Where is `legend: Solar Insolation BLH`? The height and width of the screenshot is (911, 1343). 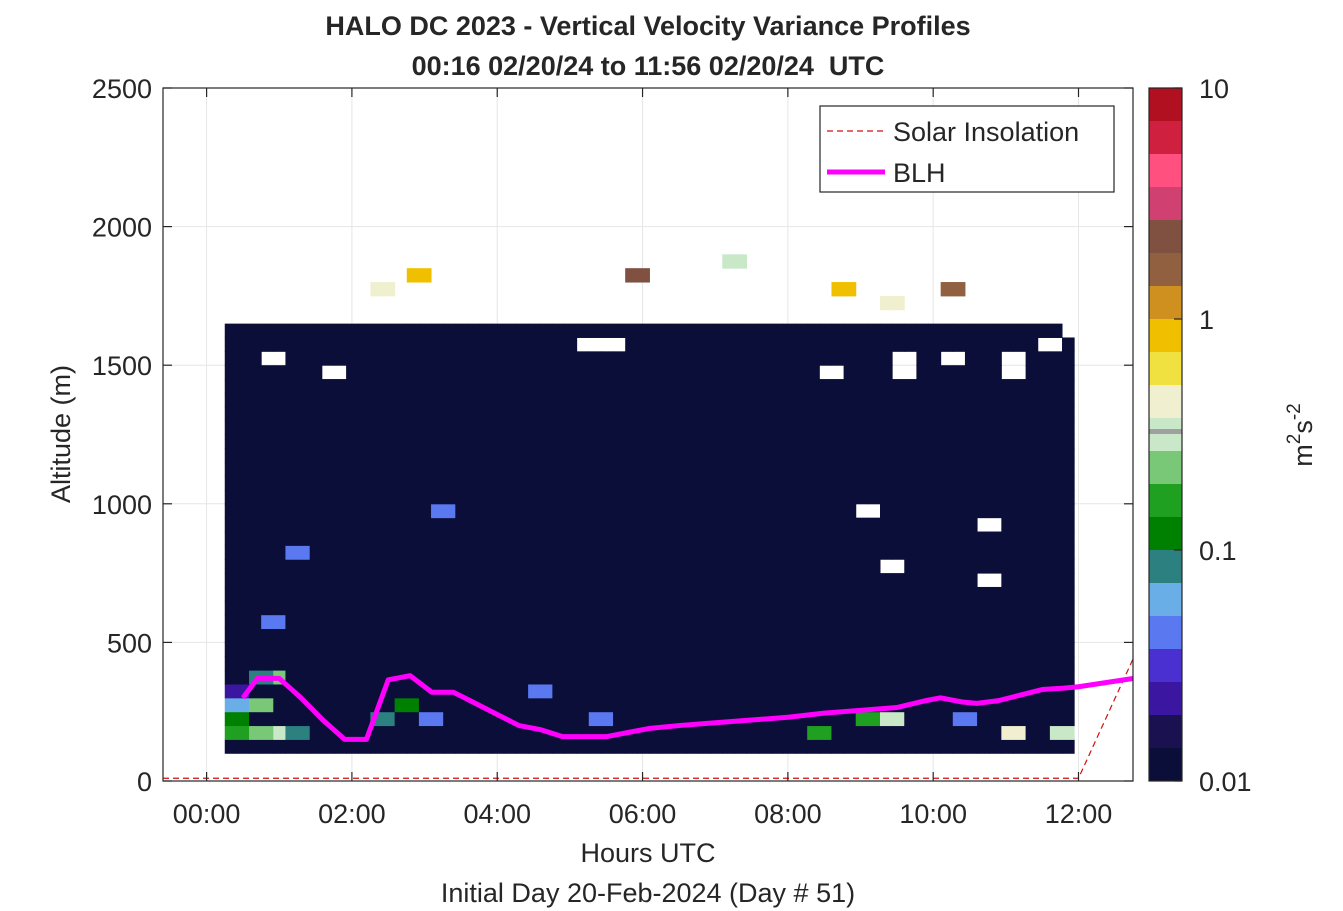
legend: Solar Insolation BLH is located at coordinates (967, 149).